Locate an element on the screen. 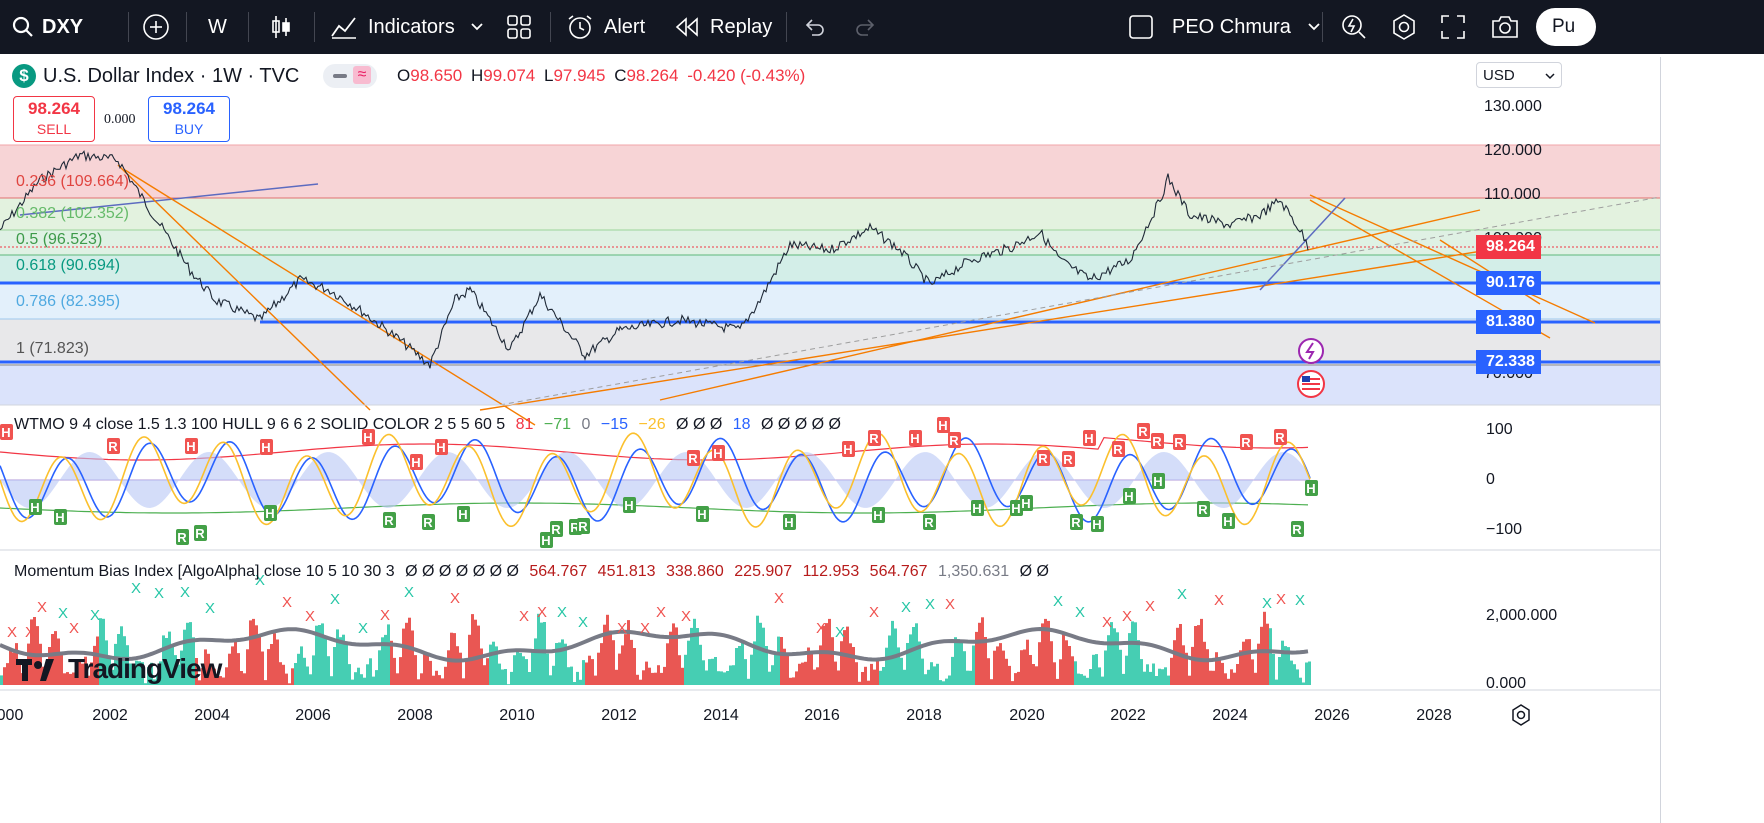  chart-type-button is located at coordinates (281, 27).